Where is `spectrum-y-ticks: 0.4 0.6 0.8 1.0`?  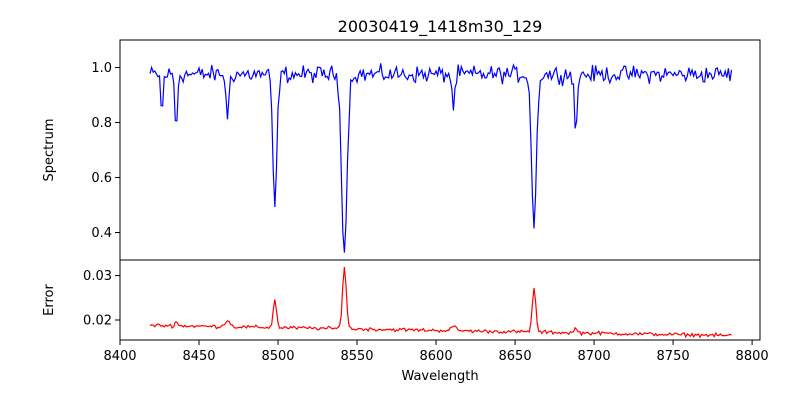 spectrum-y-ticks: 0.4 0.6 0.8 1.0 is located at coordinates (105, 151).